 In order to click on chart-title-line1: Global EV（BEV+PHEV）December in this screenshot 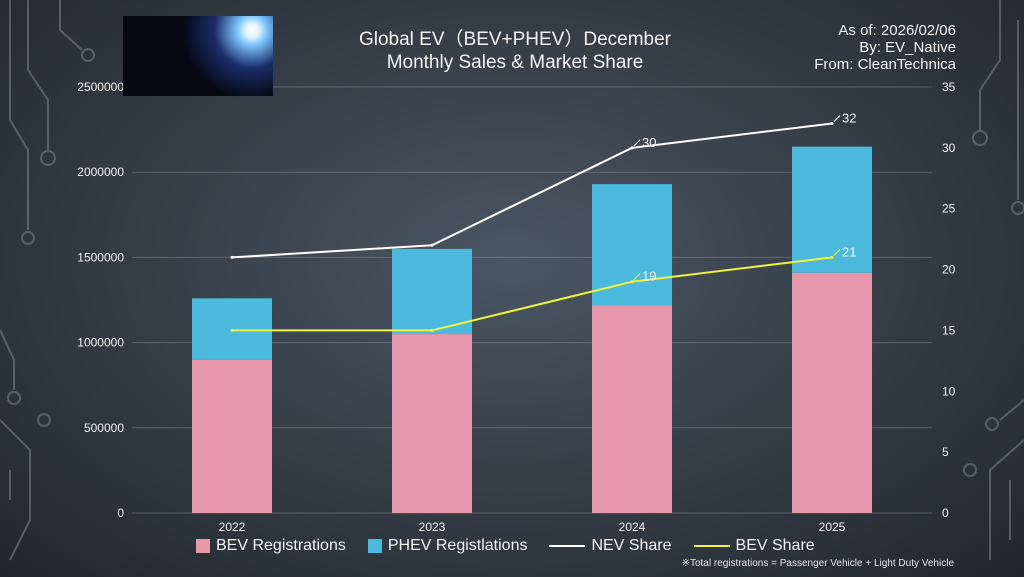, I will do `click(515, 39)`.